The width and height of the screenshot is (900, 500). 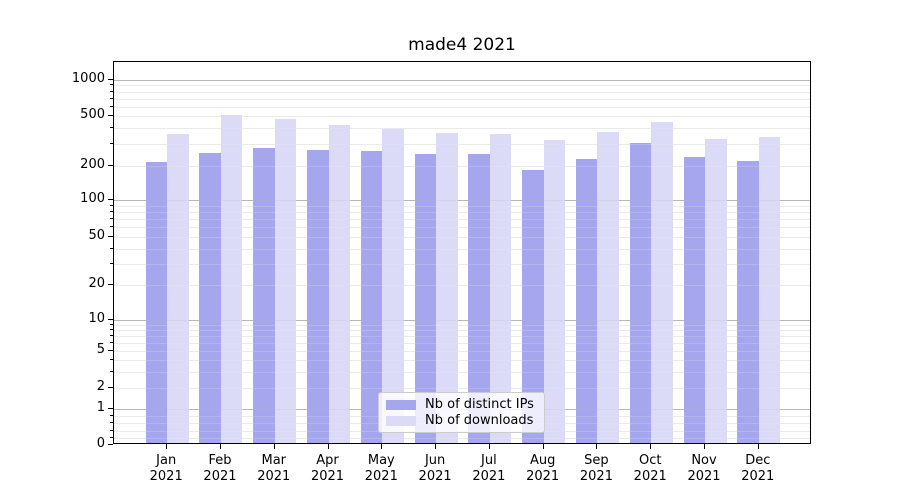 What do you see at coordinates (425, 298) in the screenshot?
I see `bar-distinct-ips-jun` at bounding box center [425, 298].